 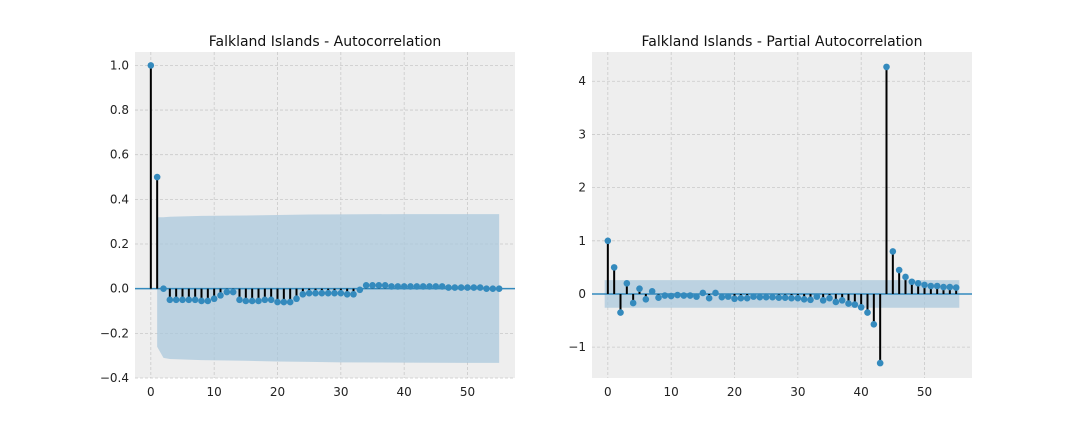 What do you see at coordinates (671, 392) in the screenshot?
I see `pacf-x-tick-10: 10` at bounding box center [671, 392].